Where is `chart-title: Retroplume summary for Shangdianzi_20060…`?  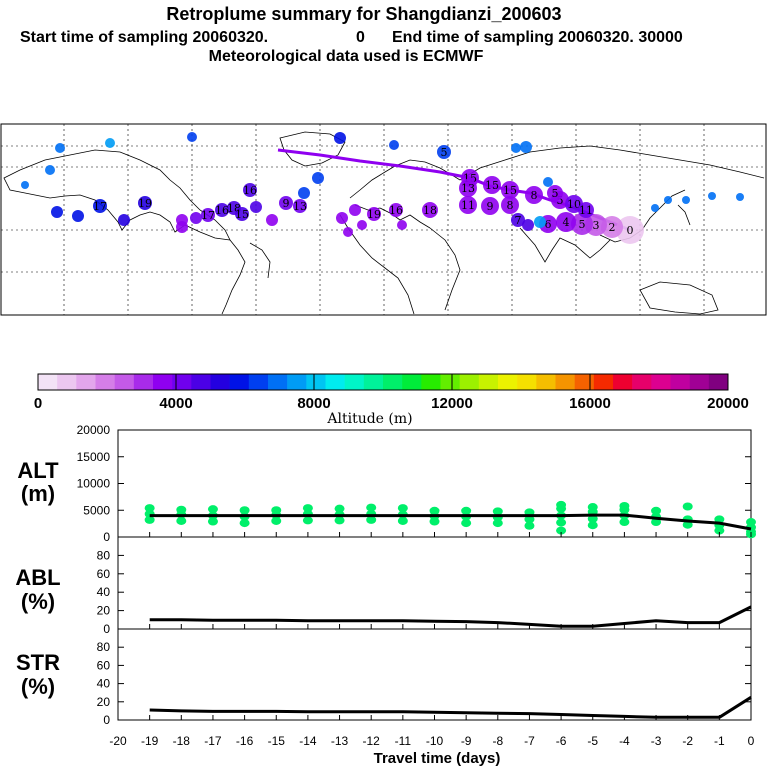 chart-title: Retroplume summary for Shangdianzi_20060… is located at coordinates (363, 14).